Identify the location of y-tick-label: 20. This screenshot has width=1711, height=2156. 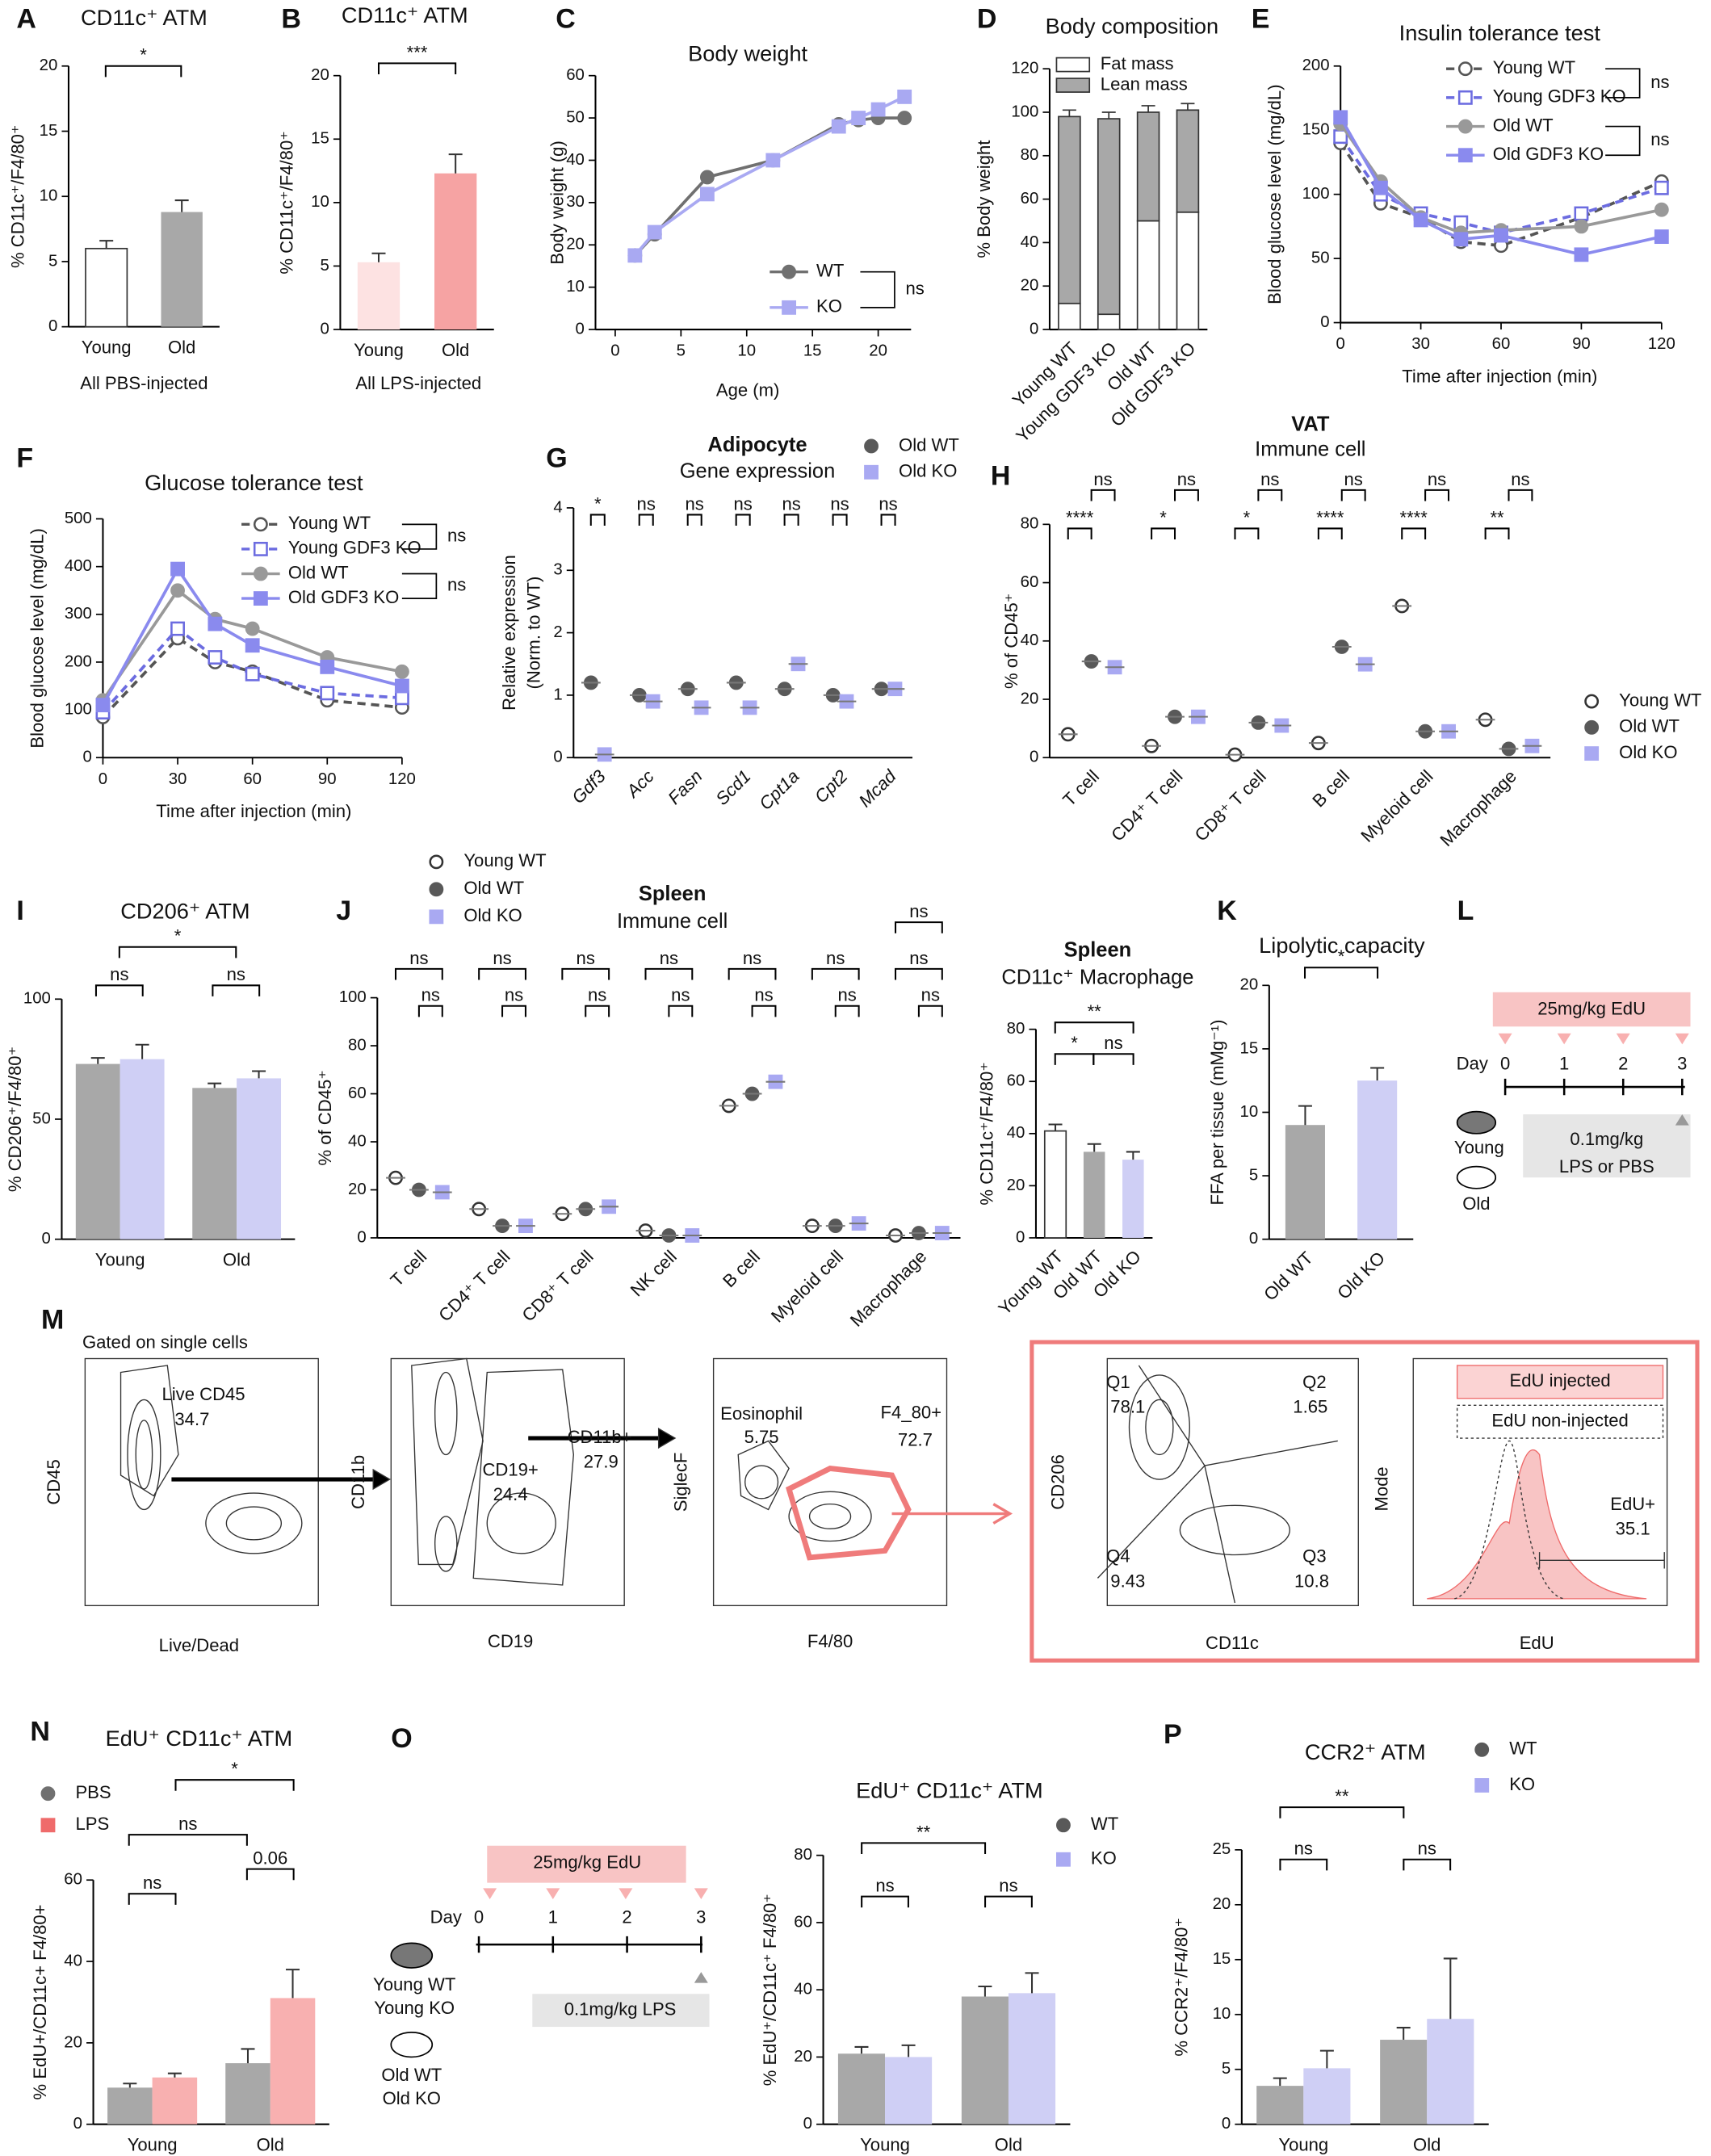
(1016, 1185).